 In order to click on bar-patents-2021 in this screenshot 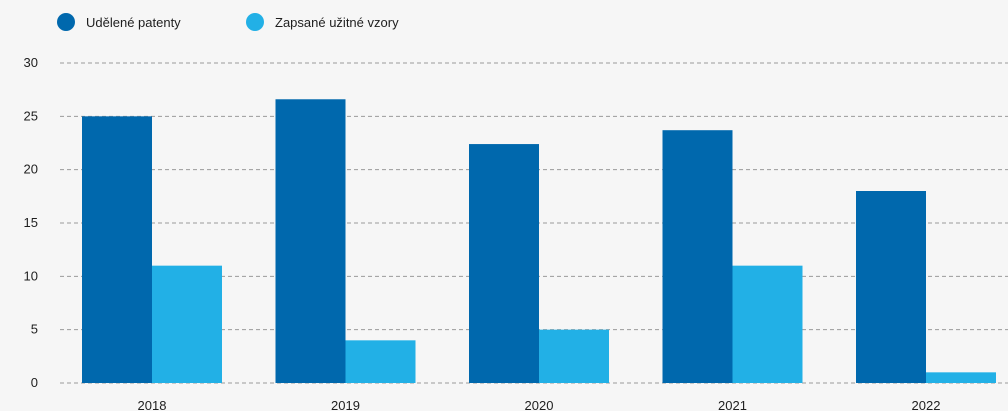, I will do `click(697, 256)`.